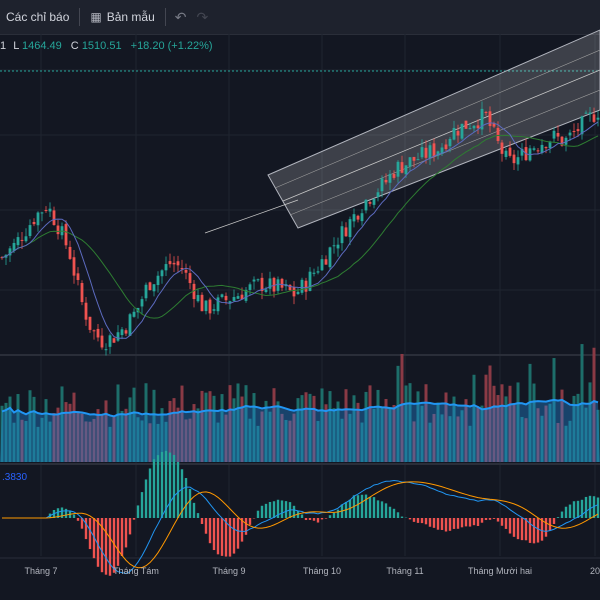  I want to click on ohlc-legend: 1 L 1464.49 C 1510.51 +18.20 (+1.22%), so click(106, 46).